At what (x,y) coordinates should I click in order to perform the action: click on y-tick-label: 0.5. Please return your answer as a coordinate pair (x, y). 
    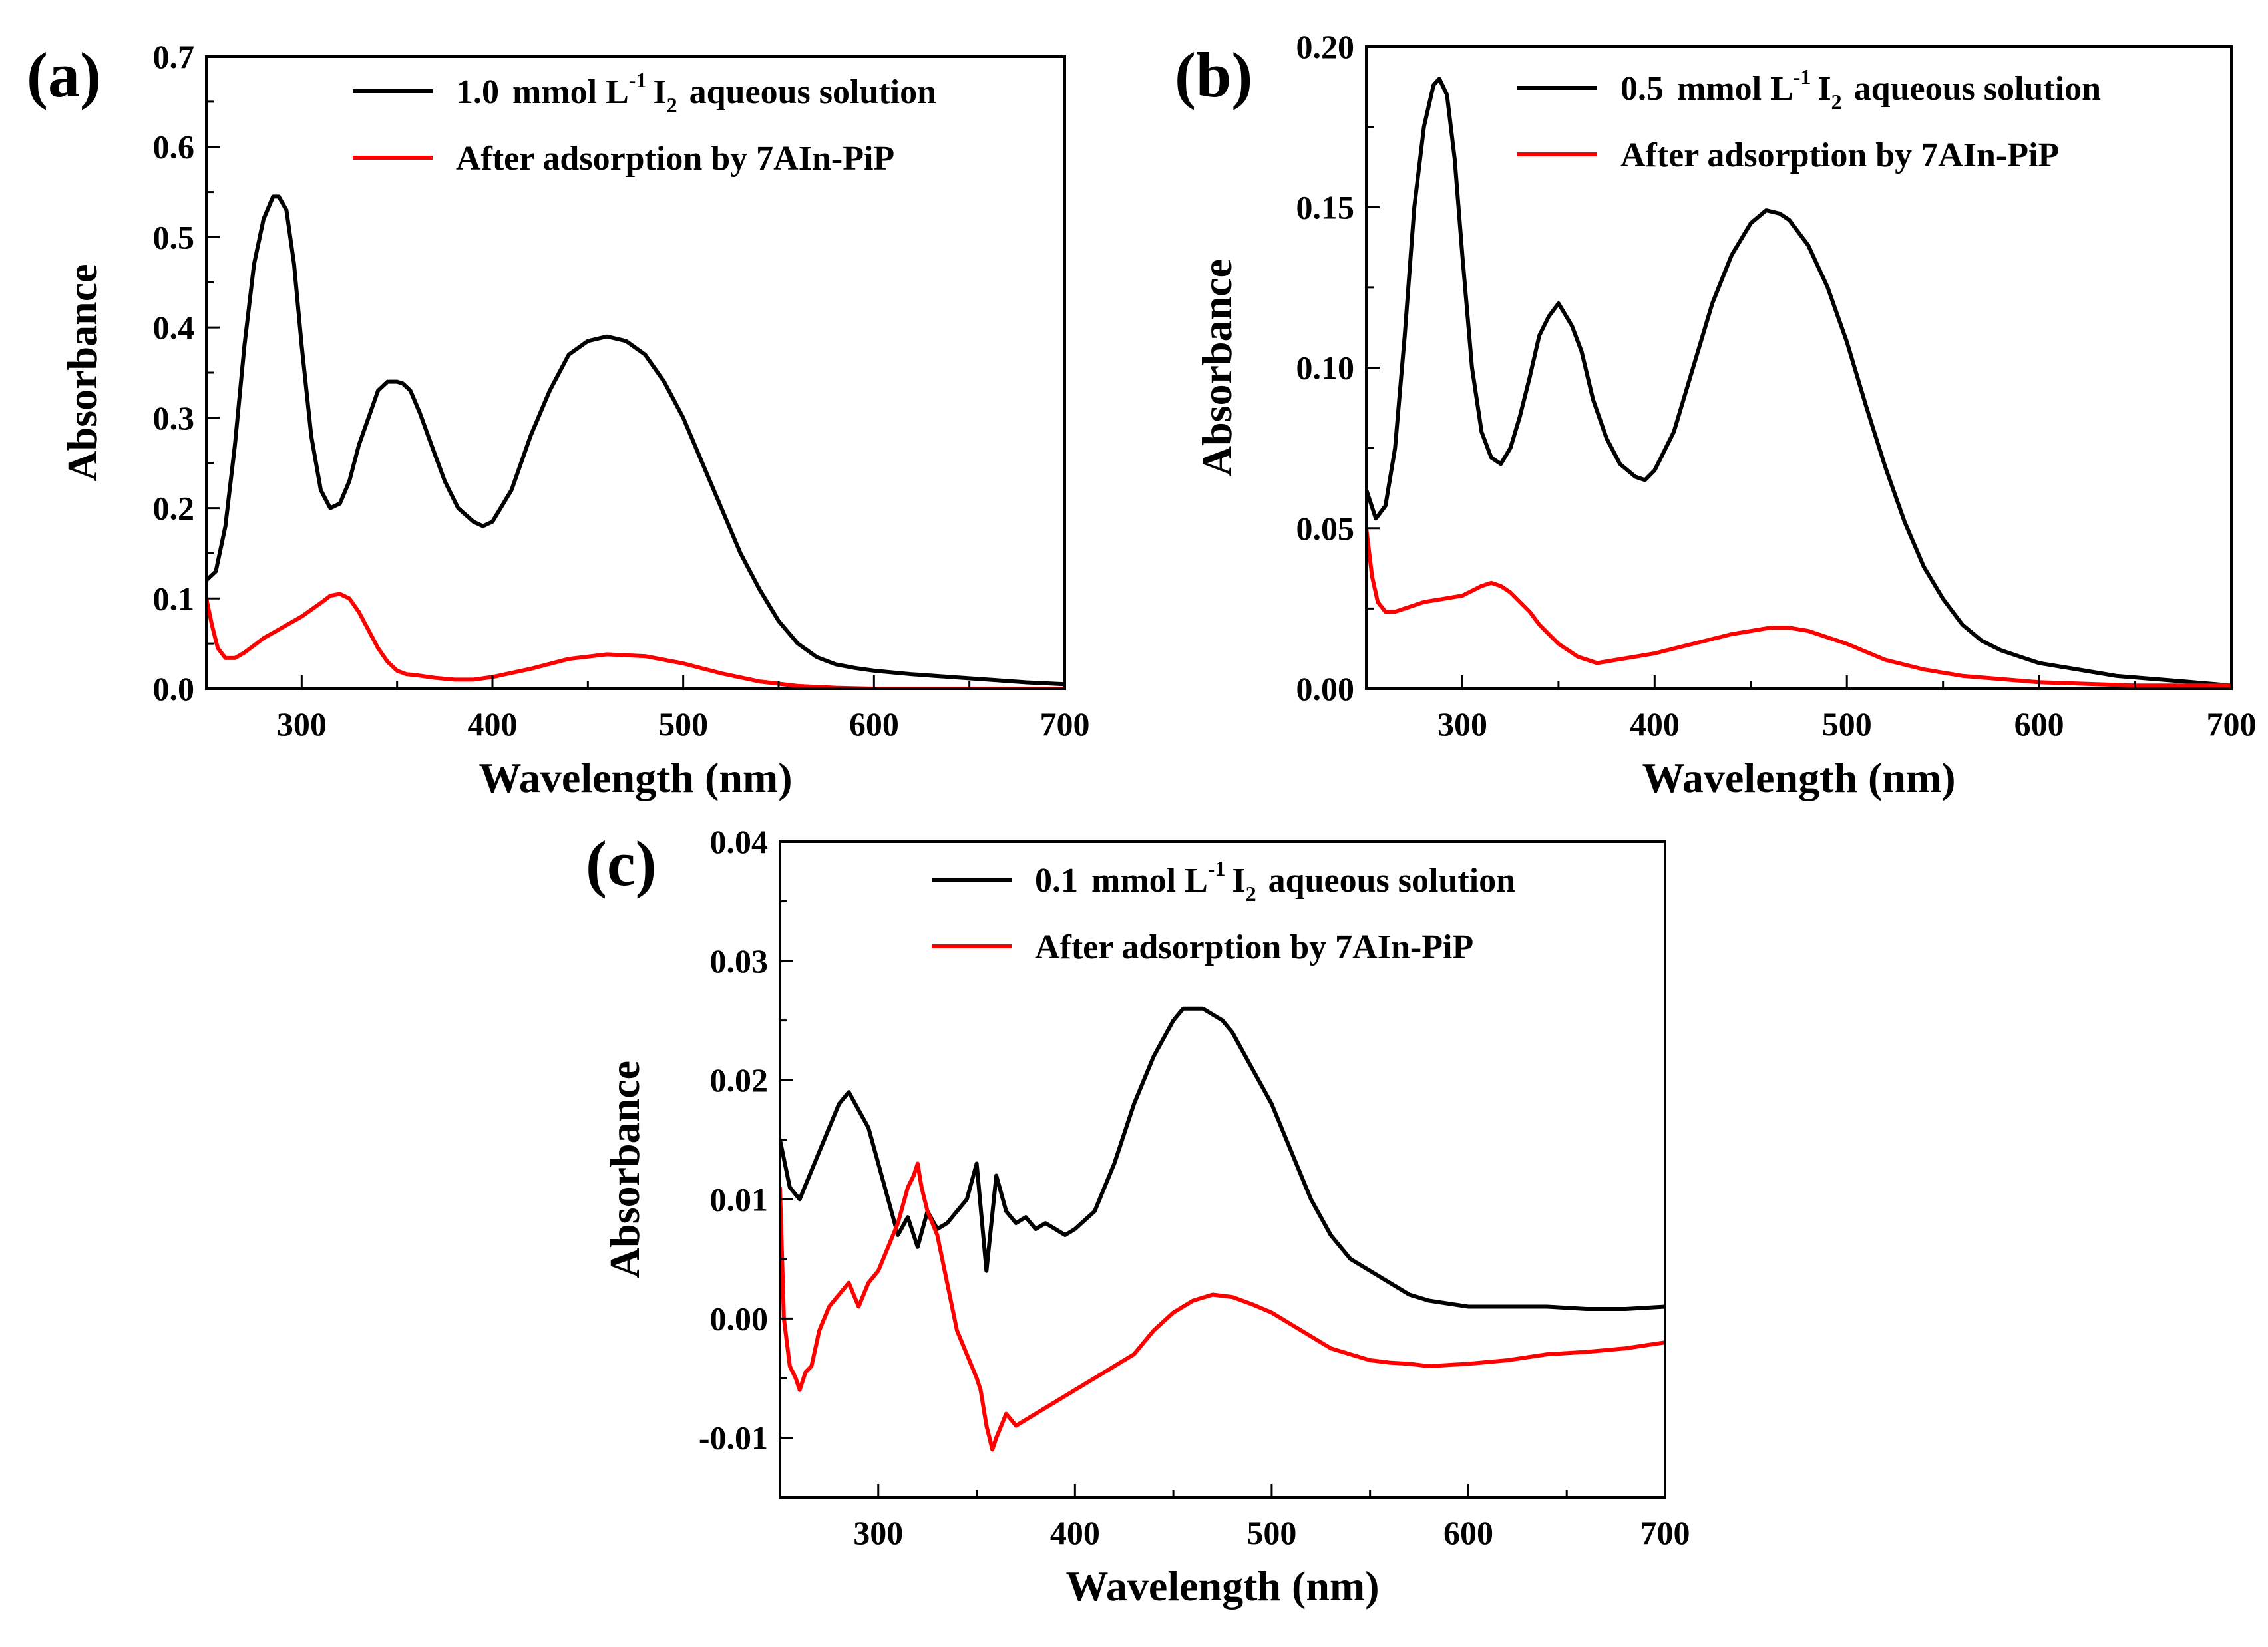
    Looking at the image, I should click on (174, 237).